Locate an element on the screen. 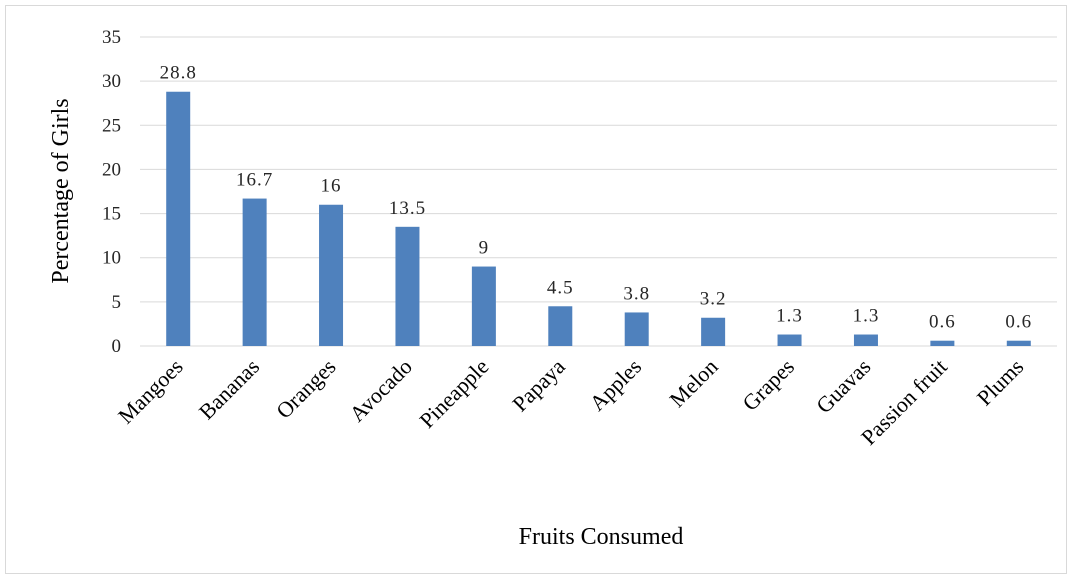 The image size is (1074, 579). x-category-label: Melon is located at coordinates (693, 383).